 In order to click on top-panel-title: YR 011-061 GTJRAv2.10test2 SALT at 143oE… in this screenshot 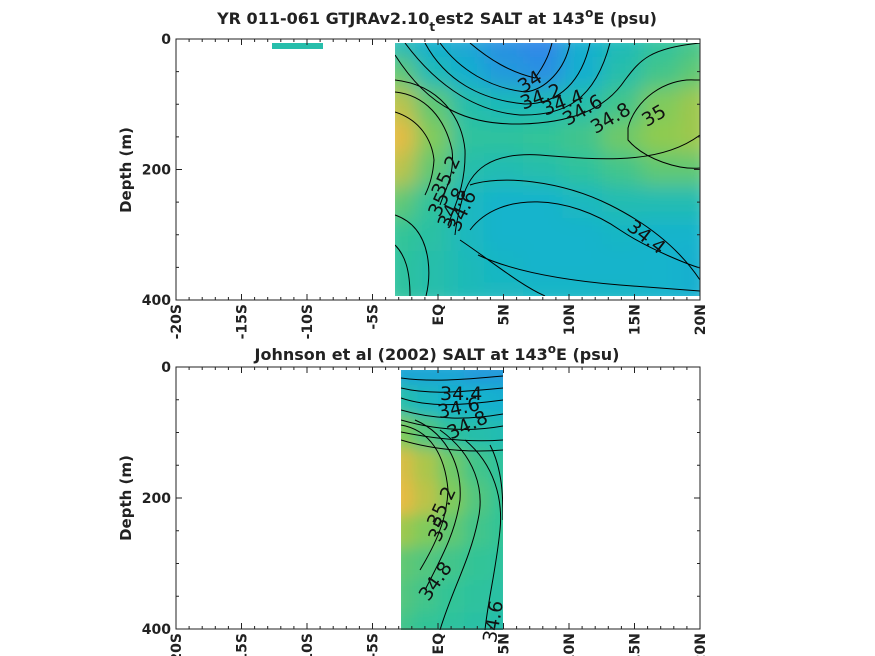, I will do `click(436, 20)`.